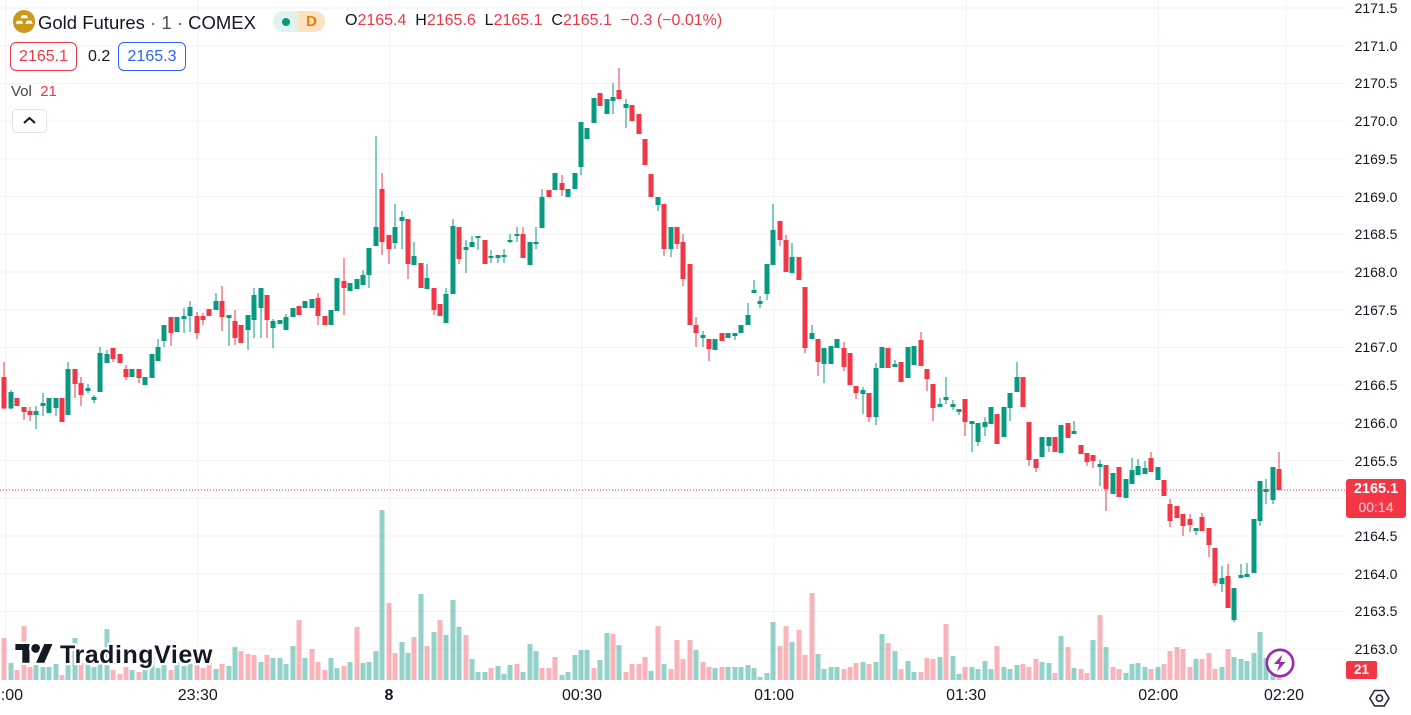  Describe the element at coordinates (136, 655) in the screenshot. I see `svg-text: TradingView` at that location.